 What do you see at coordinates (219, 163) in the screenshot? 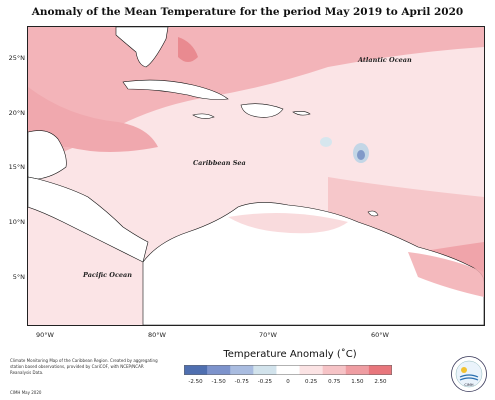
I see `label-caribbean-sea: Caribbean Sea` at bounding box center [219, 163].